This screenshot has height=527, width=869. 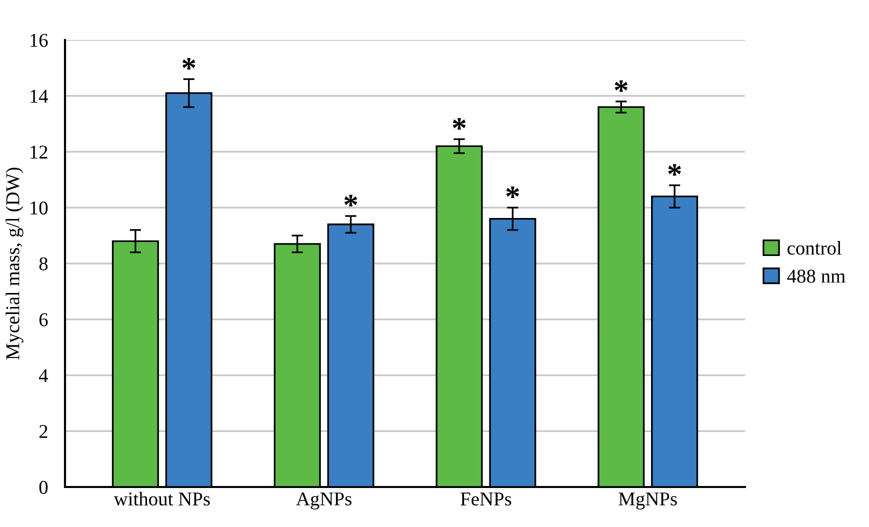 I want to click on y-tick-label: 6, so click(x=43, y=319).